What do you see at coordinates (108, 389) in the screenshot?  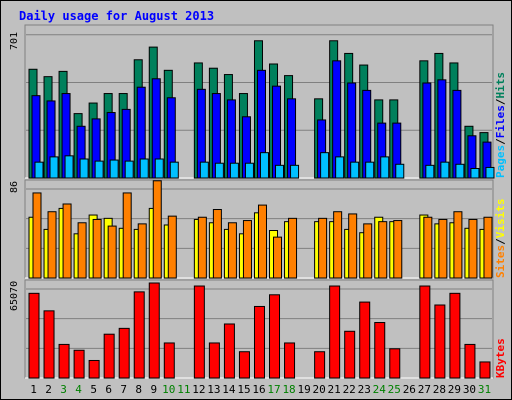 I see `x-label-day-6: 6` at bounding box center [108, 389].